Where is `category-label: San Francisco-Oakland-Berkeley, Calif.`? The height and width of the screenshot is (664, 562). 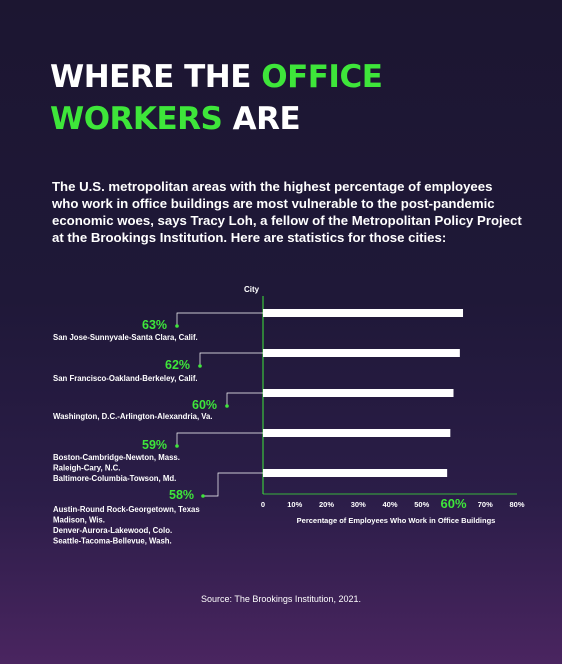
category-label: San Francisco-Oakland-Berkeley, Calif. is located at coordinates (125, 378).